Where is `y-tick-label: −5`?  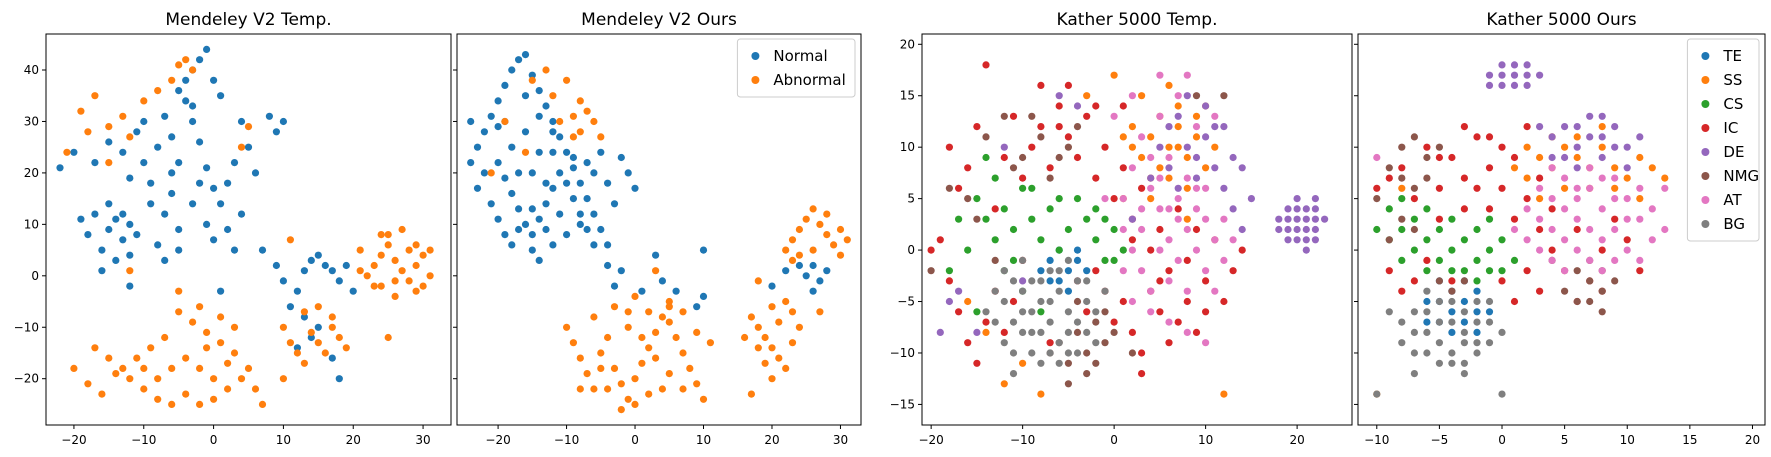
y-tick-label: −5 is located at coordinates (906, 302).